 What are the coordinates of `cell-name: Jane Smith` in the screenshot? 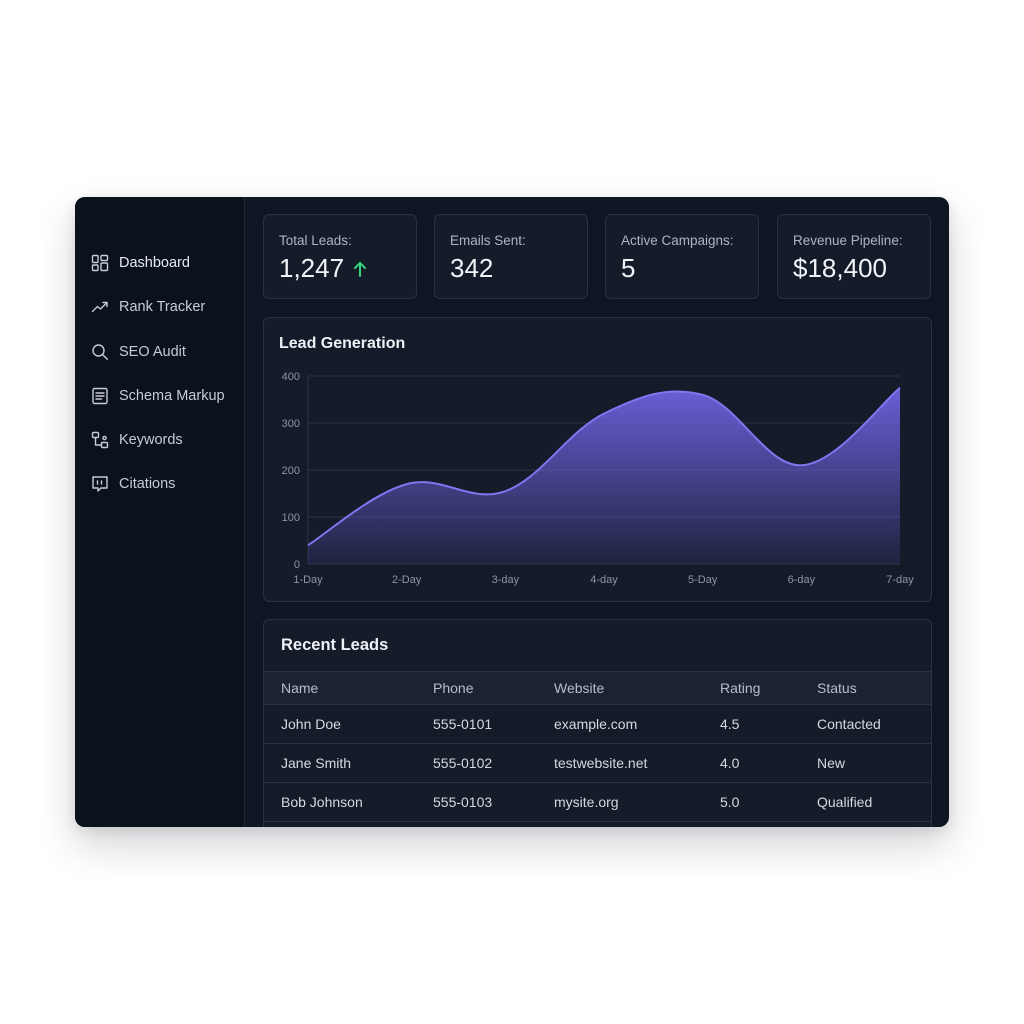 It's located at (316, 763).